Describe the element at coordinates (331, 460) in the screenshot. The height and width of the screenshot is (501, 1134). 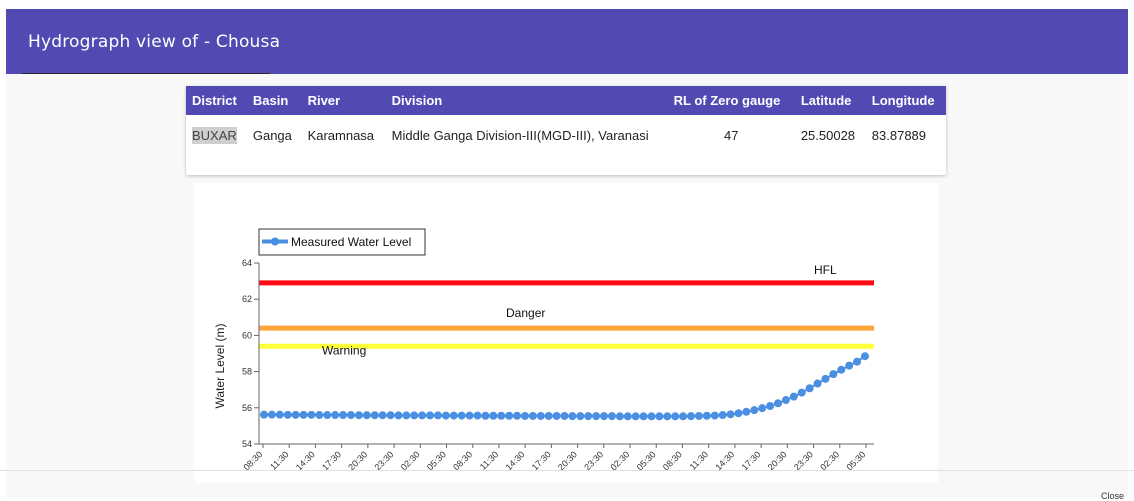
I see `x-tick-label: 17:30` at that location.